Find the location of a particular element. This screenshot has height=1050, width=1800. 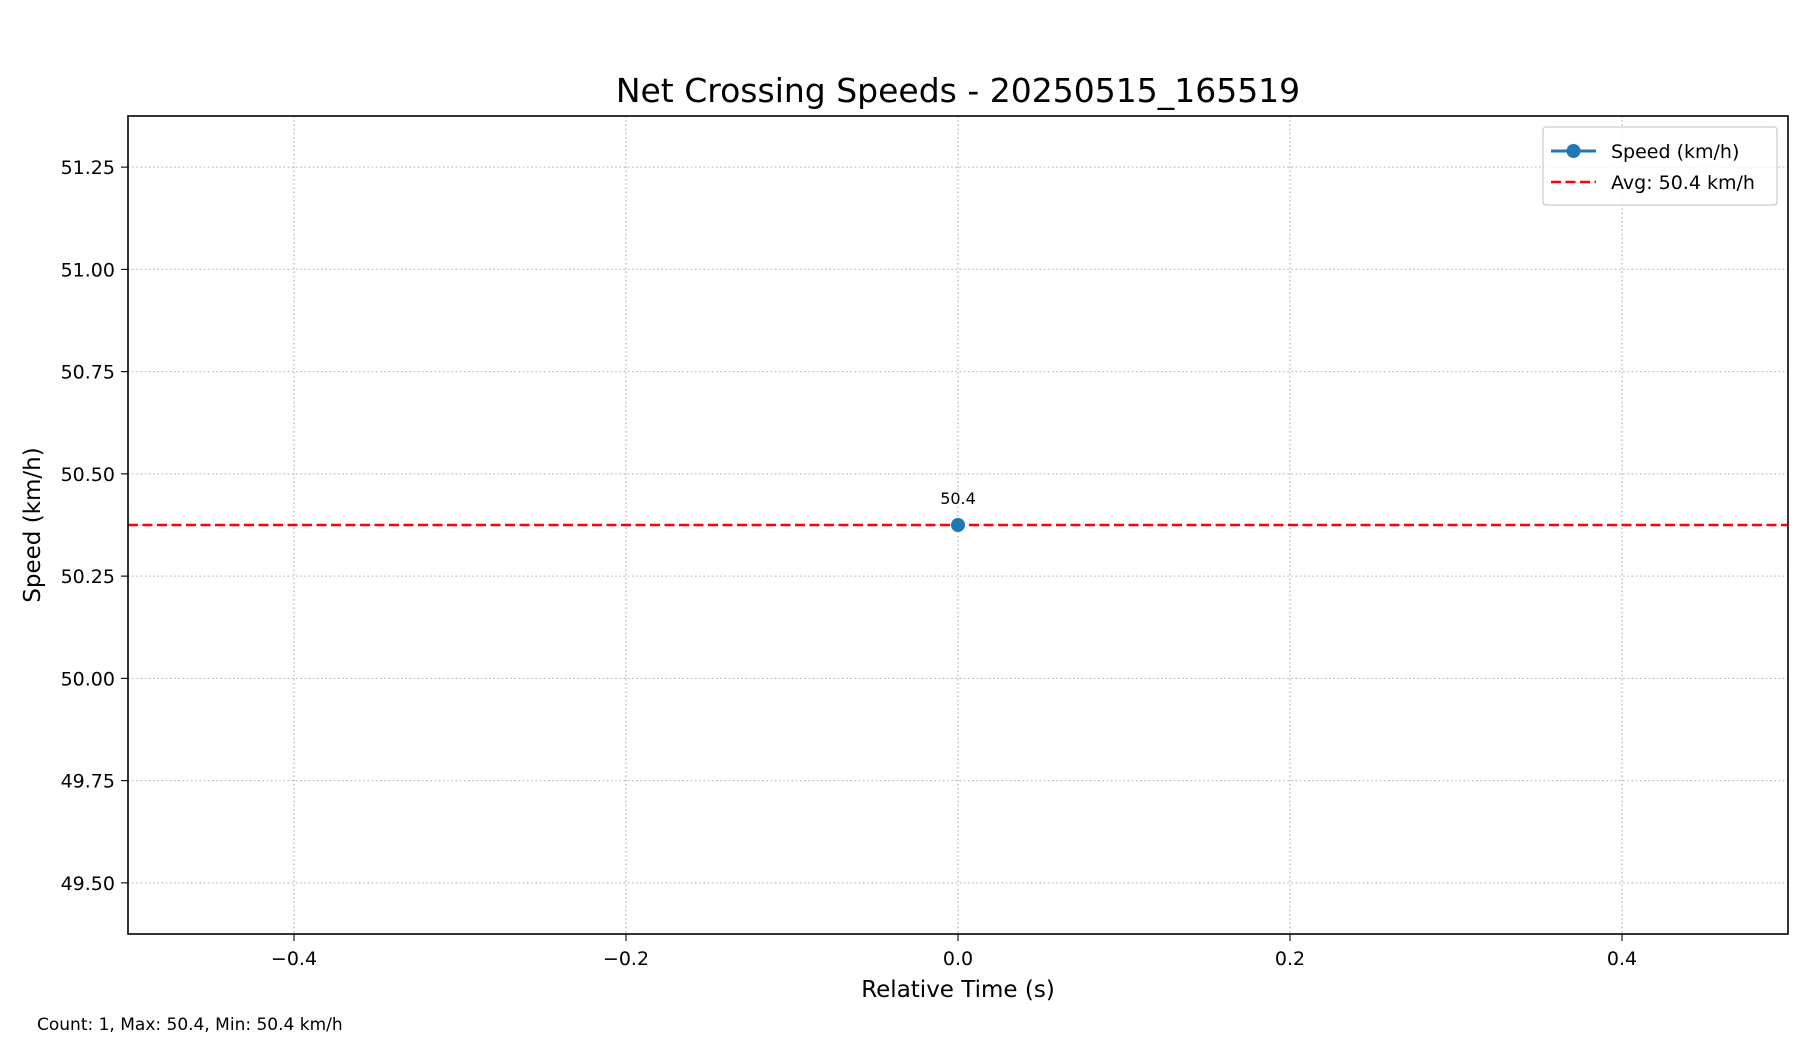

legend-label: Speed (km/h) is located at coordinates (1675, 152).